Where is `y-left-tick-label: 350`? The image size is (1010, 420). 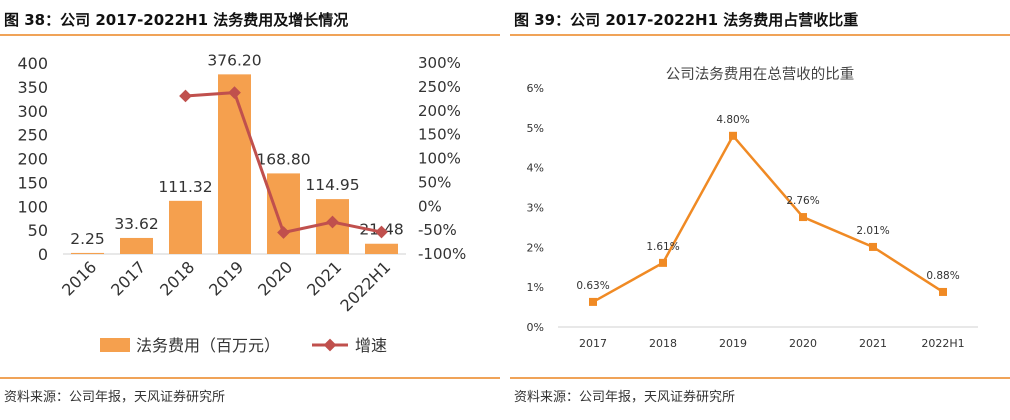 y-left-tick-label: 350 is located at coordinates (32, 87).